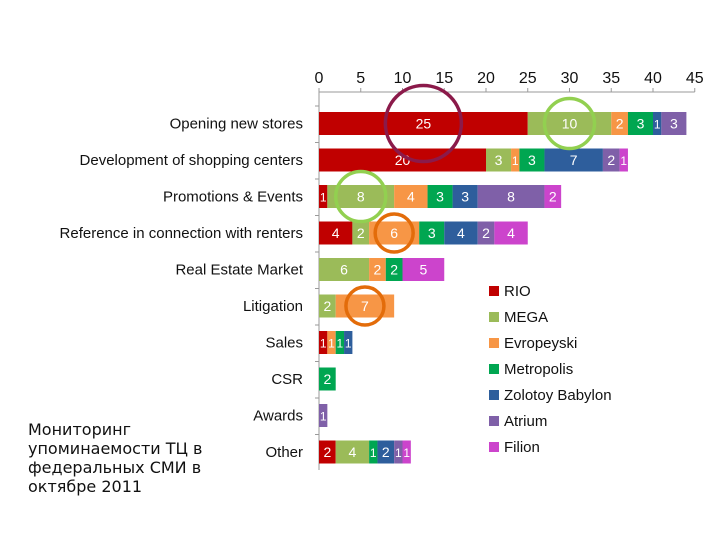 This screenshot has height=540, width=720. Describe the element at coordinates (284, 452) in the screenshot. I see `category-label: Other` at that location.